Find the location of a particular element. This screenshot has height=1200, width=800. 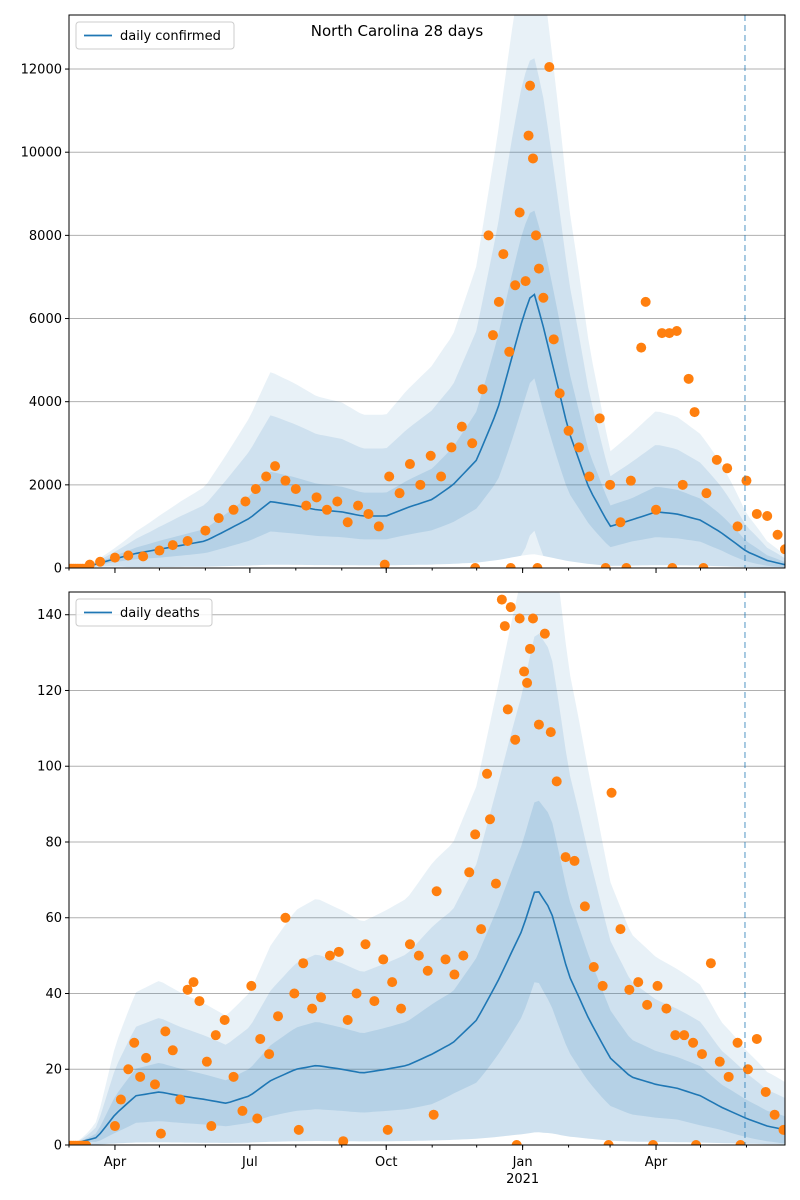

x-tick-label: Jul is located at coordinates (249, 1162).